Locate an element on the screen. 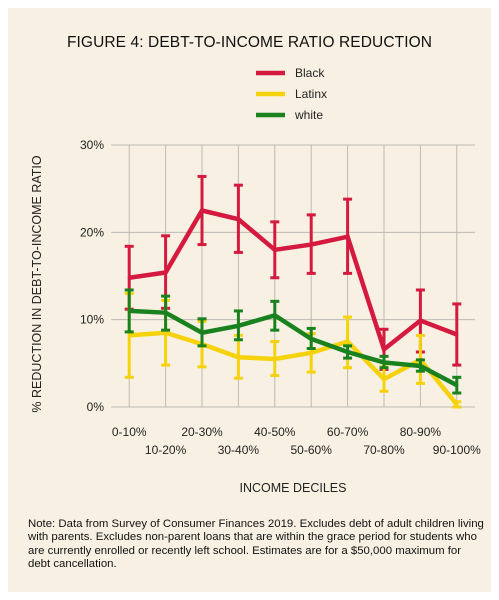 Image resolution: width=499 pixels, height=600 pixels. y-tick-label: 10% is located at coordinates (92, 320).